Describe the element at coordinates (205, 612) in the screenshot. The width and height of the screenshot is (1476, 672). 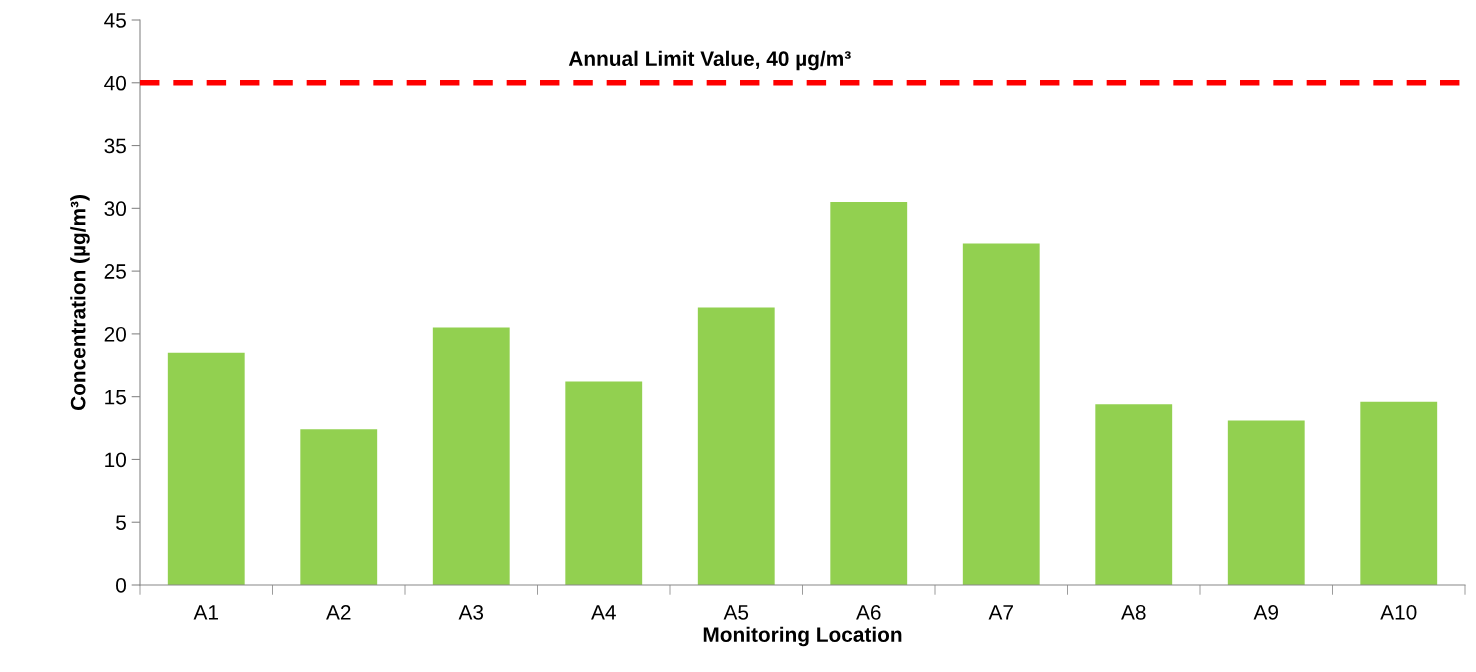
I see `x-tick-label: A1` at that location.